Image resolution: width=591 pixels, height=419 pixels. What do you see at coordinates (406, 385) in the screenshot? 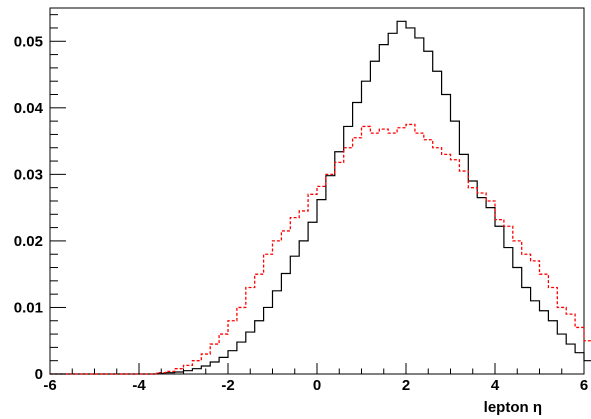
I see `x-tick-label: 2` at bounding box center [406, 385].